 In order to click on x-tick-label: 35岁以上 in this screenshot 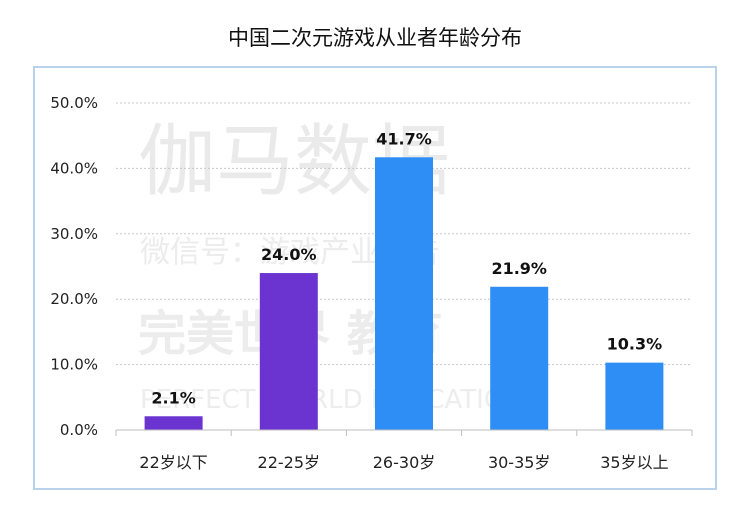, I will do `click(634, 462)`.